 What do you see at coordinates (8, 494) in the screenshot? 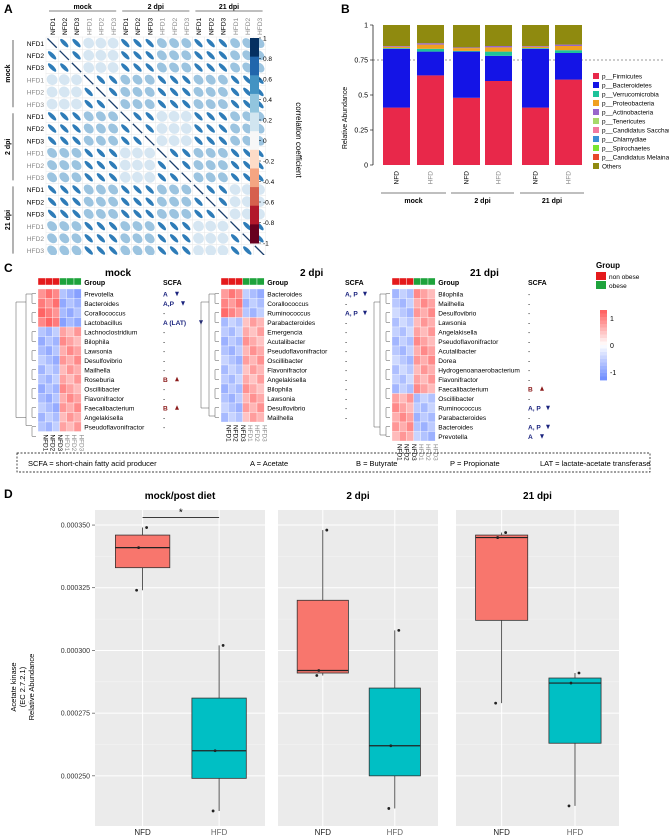
I see `panel-d-letter: D` at bounding box center [8, 494].